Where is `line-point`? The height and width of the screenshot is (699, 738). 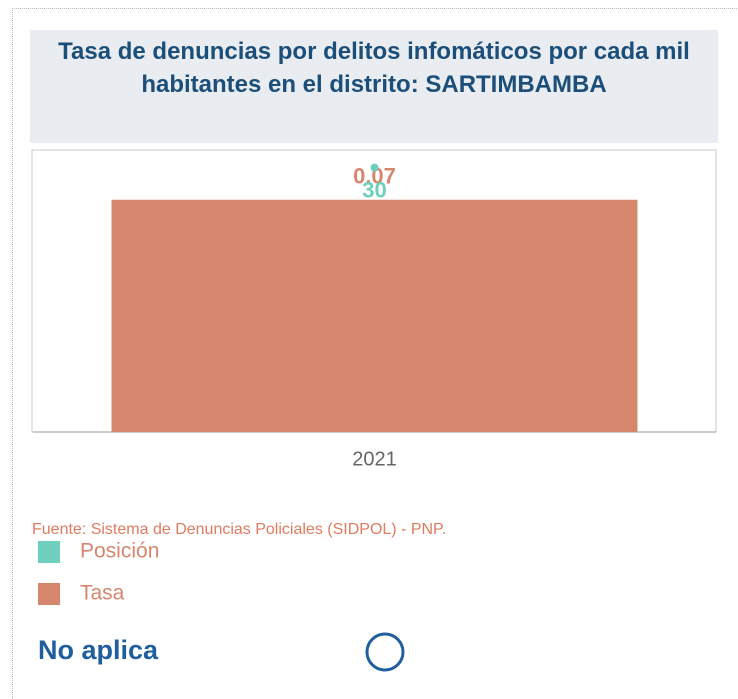 line-point is located at coordinates (374, 167).